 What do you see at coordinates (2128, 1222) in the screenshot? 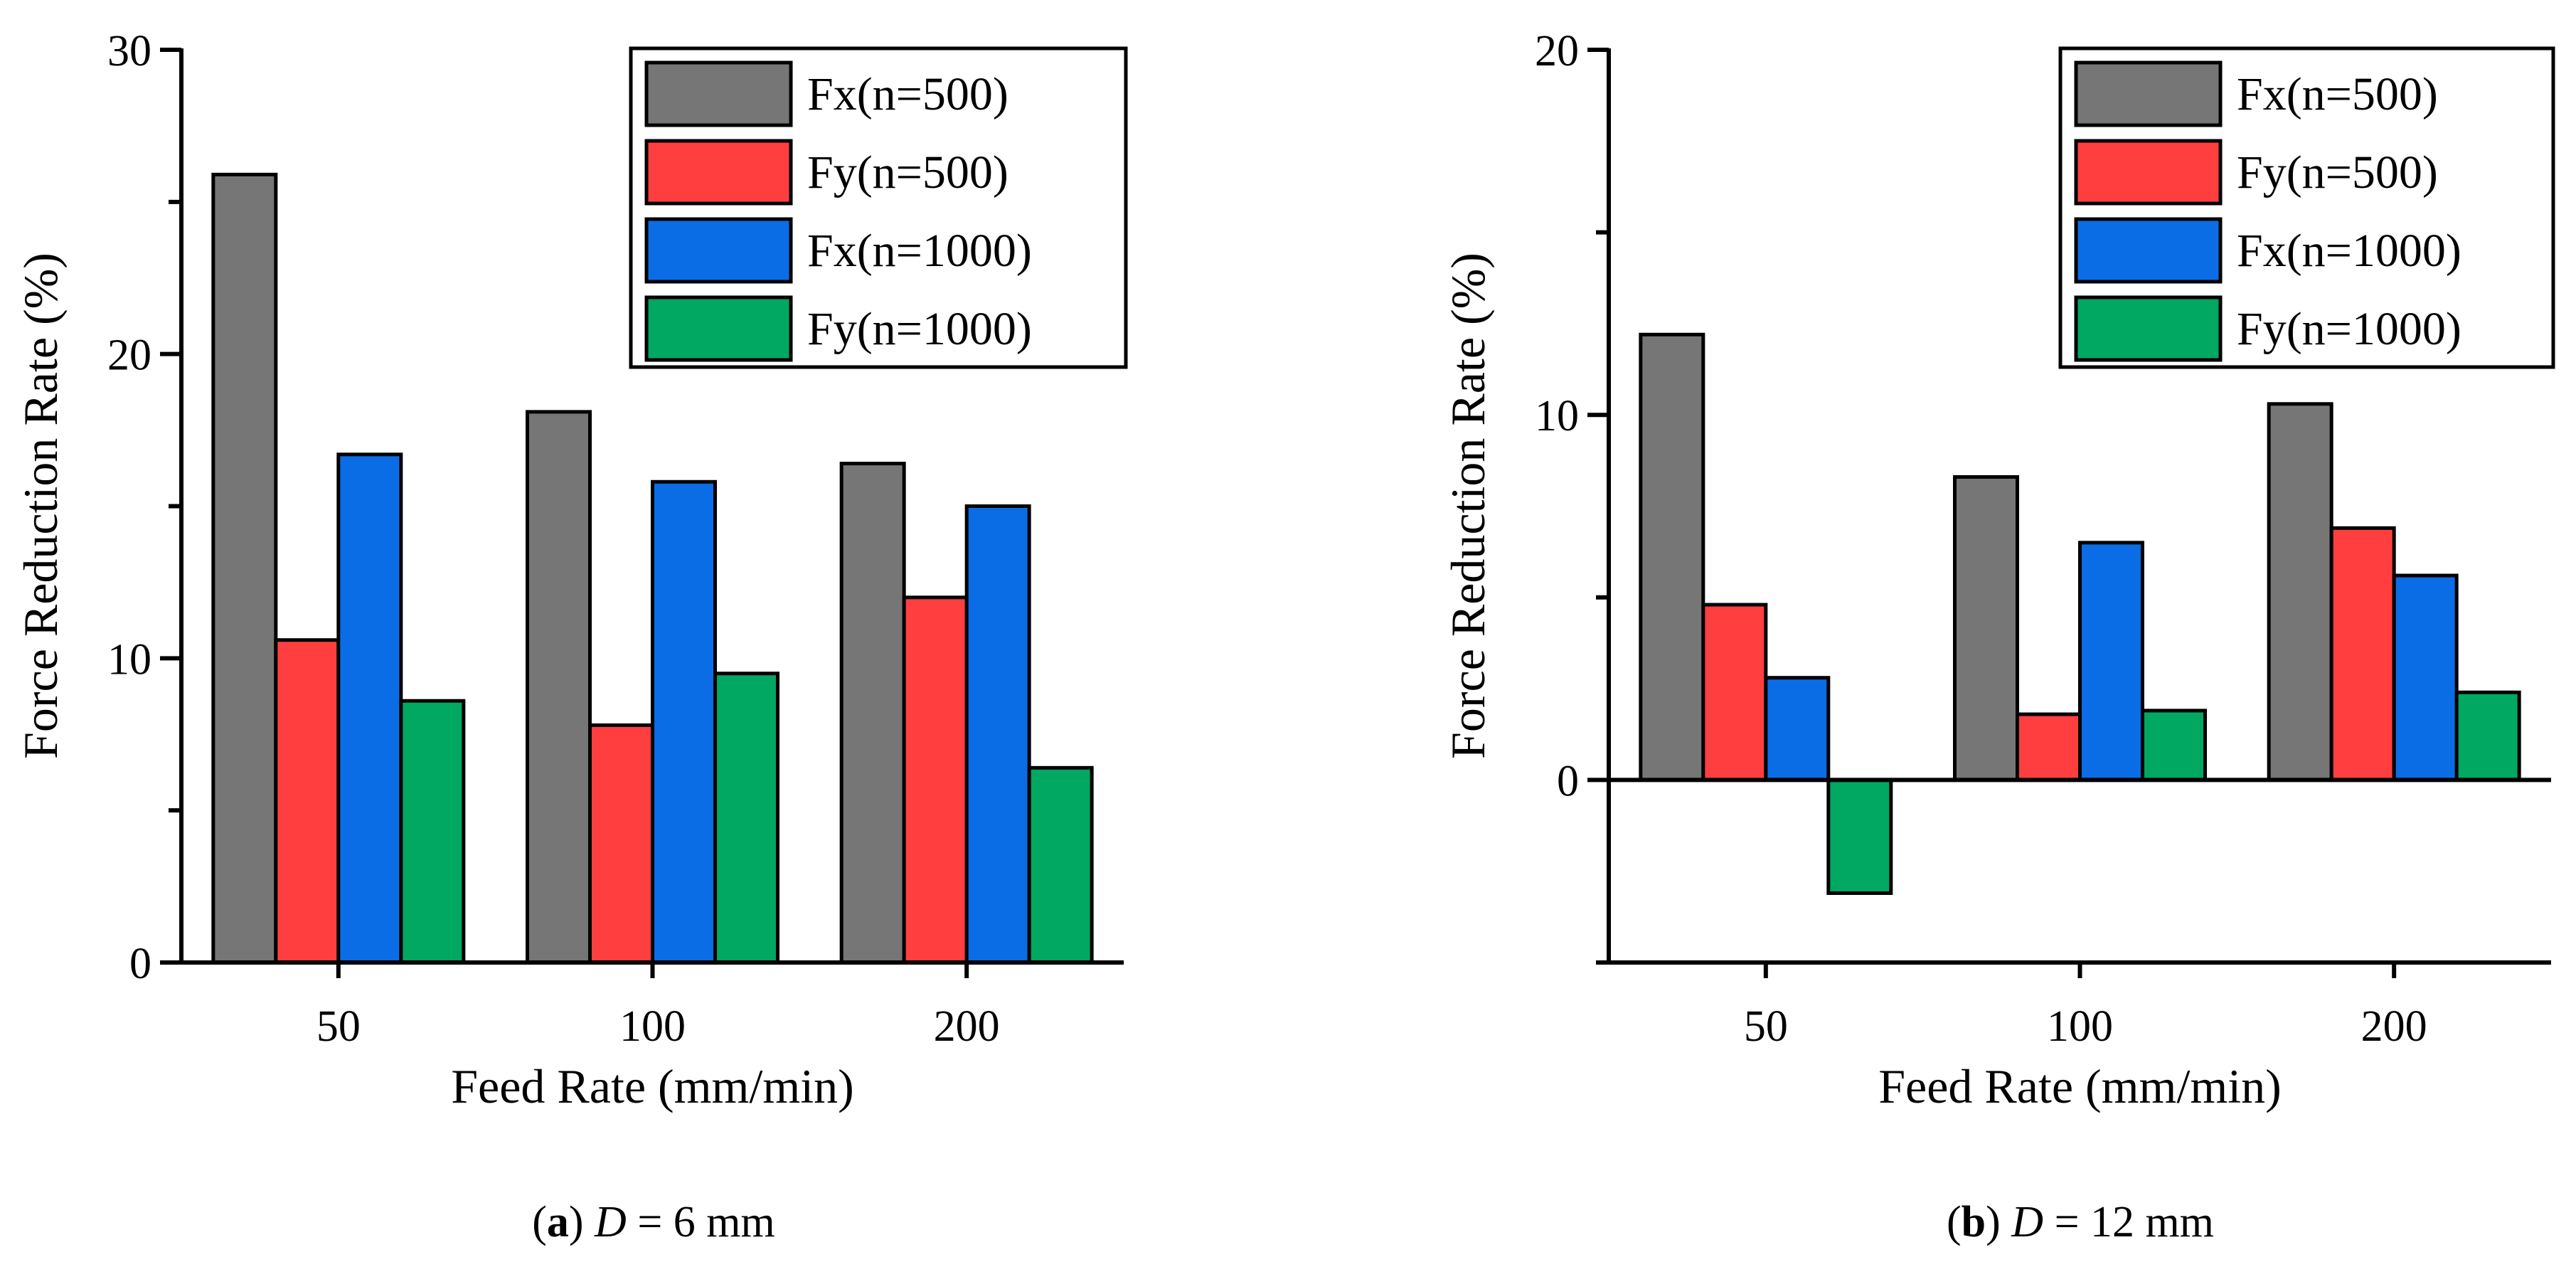
I see `caption-value: = 12 mm` at bounding box center [2128, 1222].